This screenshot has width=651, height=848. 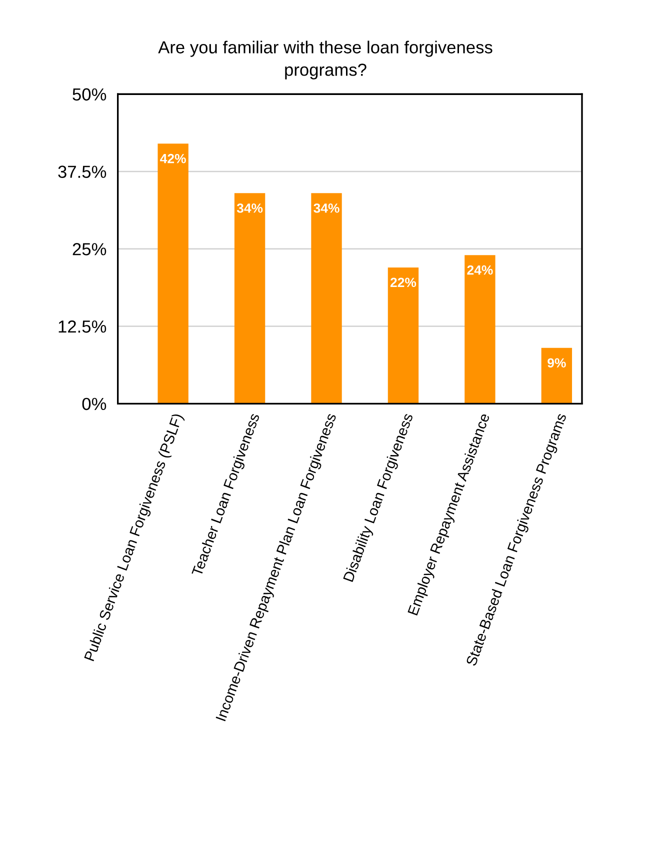 I want to click on y-tick-label: 25%, so click(x=89, y=249).